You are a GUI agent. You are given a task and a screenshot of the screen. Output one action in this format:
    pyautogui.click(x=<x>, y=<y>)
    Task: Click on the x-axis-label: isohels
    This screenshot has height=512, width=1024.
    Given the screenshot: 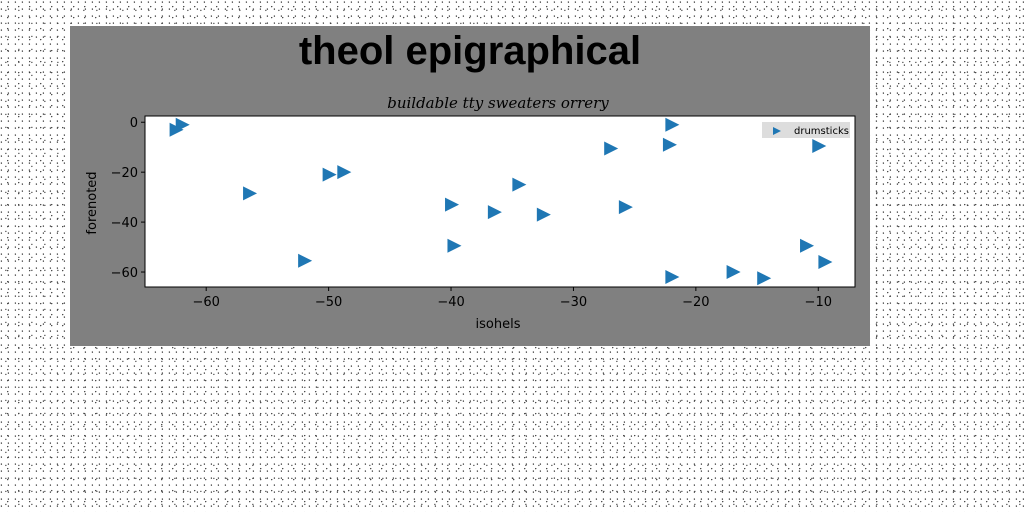 What is the action you would take?
    pyautogui.click(x=498, y=324)
    